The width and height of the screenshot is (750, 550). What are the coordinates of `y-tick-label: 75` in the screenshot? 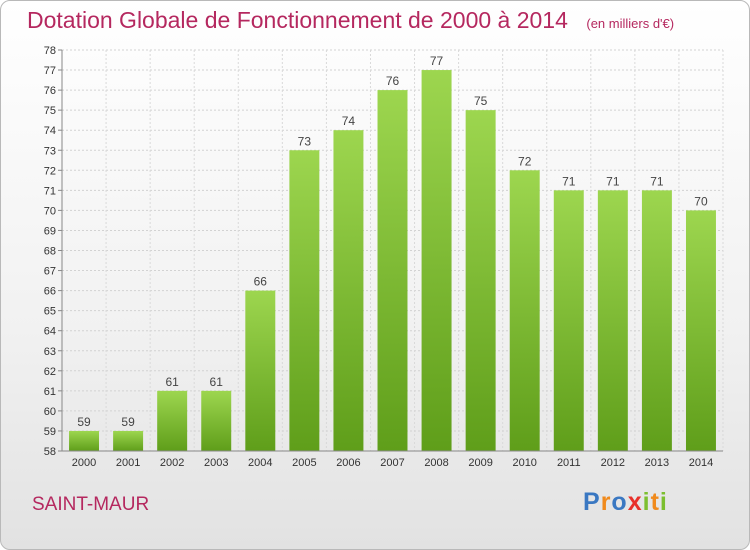 It's located at (50, 111).